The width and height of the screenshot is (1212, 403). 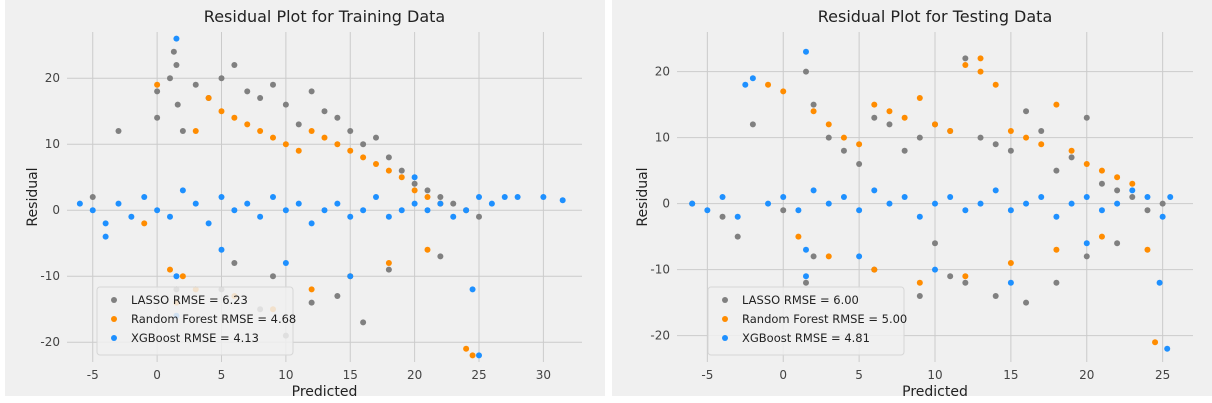 What do you see at coordinates (195, 338) in the screenshot?
I see `legend-label: XGBoost RMSE = 4.13` at bounding box center [195, 338].